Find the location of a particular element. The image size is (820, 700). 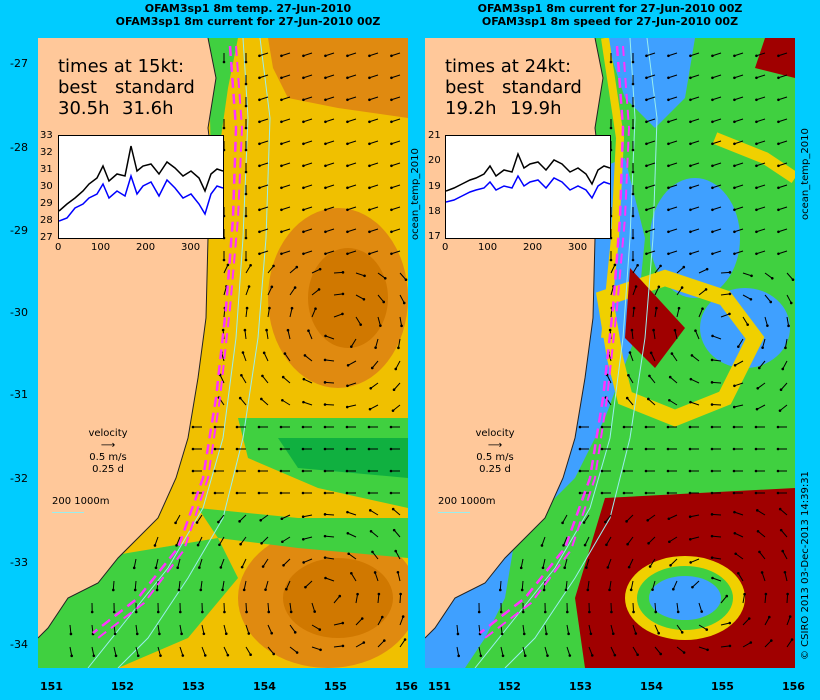

right-side-label: ocean_temp_2010 is located at coordinates (805, 174).